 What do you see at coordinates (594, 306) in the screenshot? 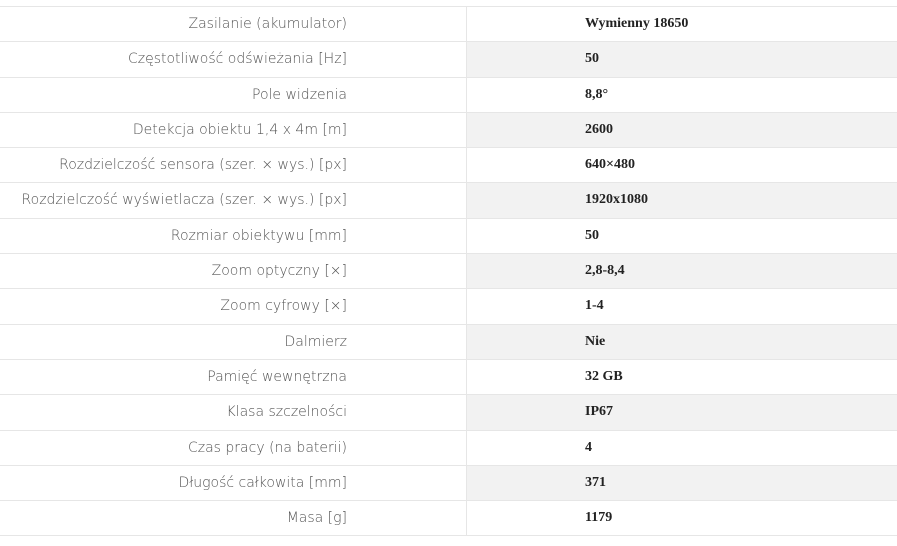
I see `spec-value: 1-4` at bounding box center [594, 306].